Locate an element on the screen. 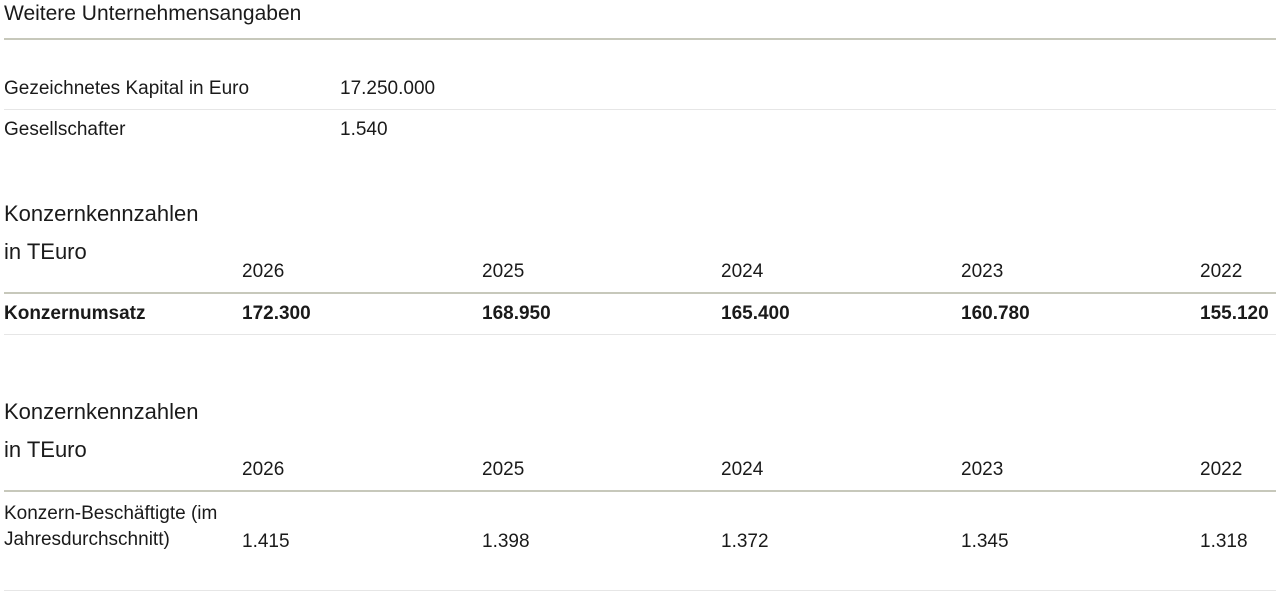  section1-unit: in TEuro is located at coordinates (45, 251).